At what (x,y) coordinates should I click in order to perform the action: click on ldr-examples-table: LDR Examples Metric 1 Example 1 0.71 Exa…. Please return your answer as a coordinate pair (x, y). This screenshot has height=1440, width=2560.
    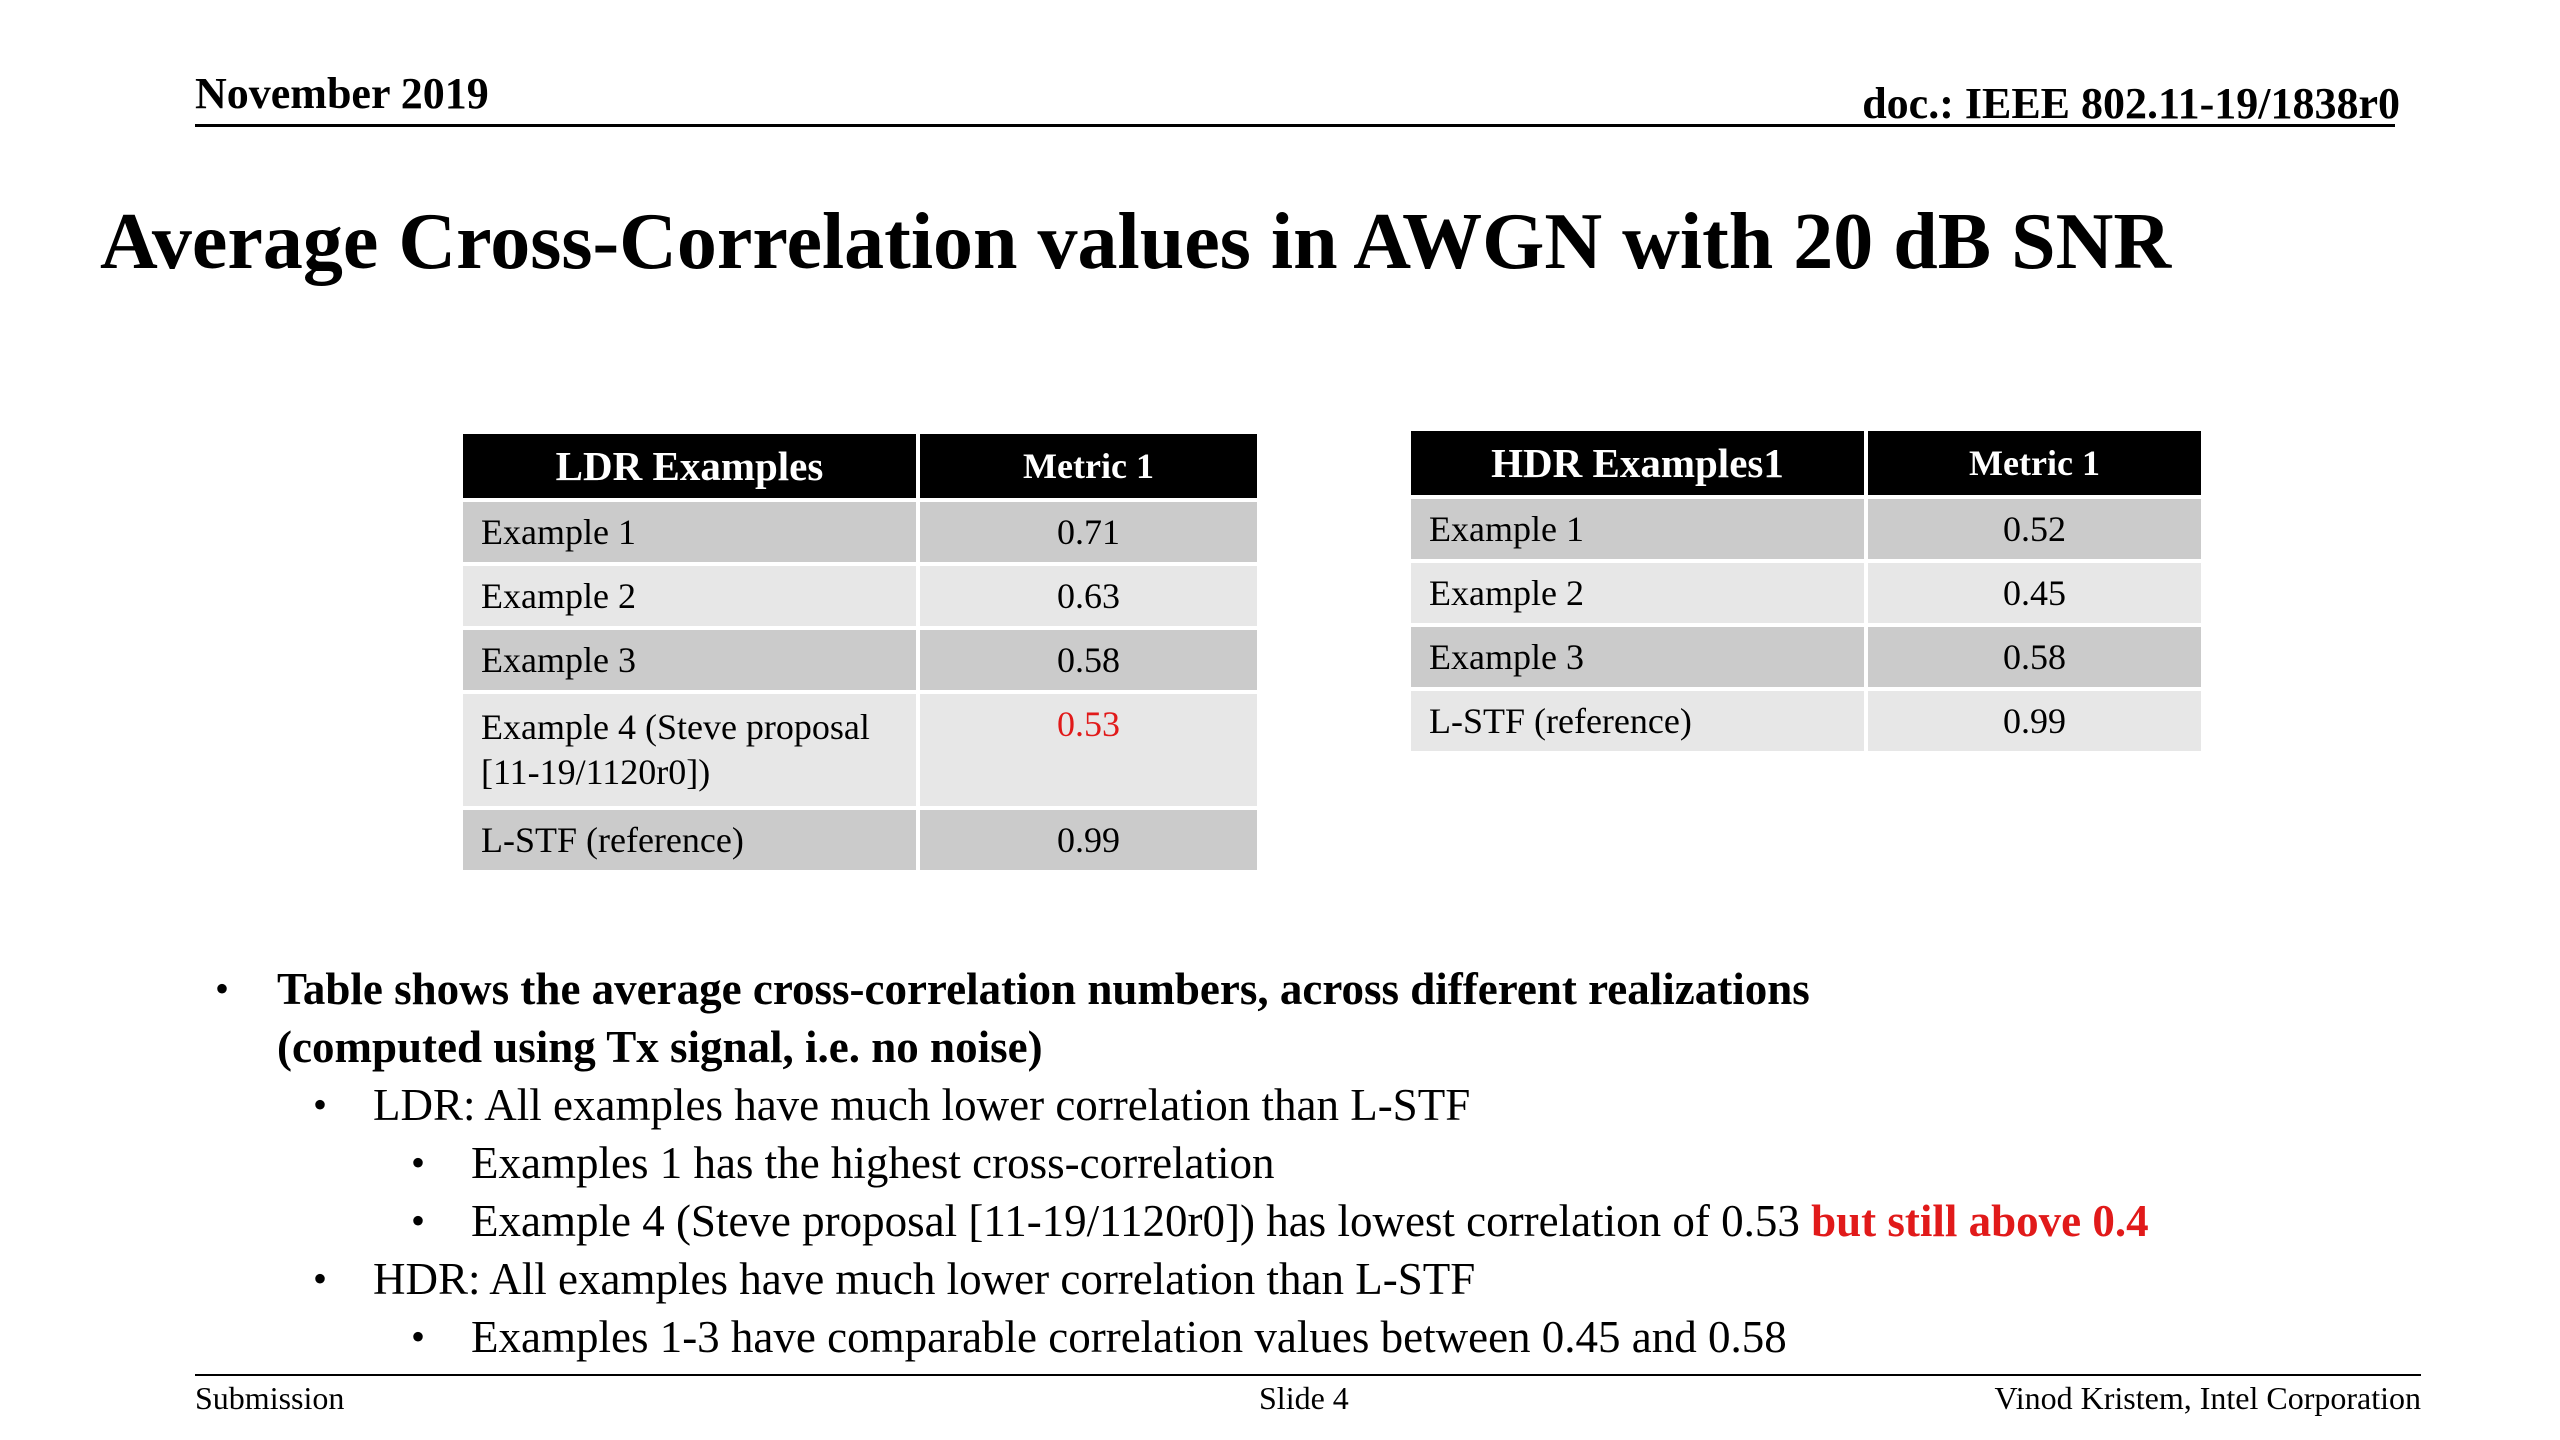
    Looking at the image, I should click on (860, 654).